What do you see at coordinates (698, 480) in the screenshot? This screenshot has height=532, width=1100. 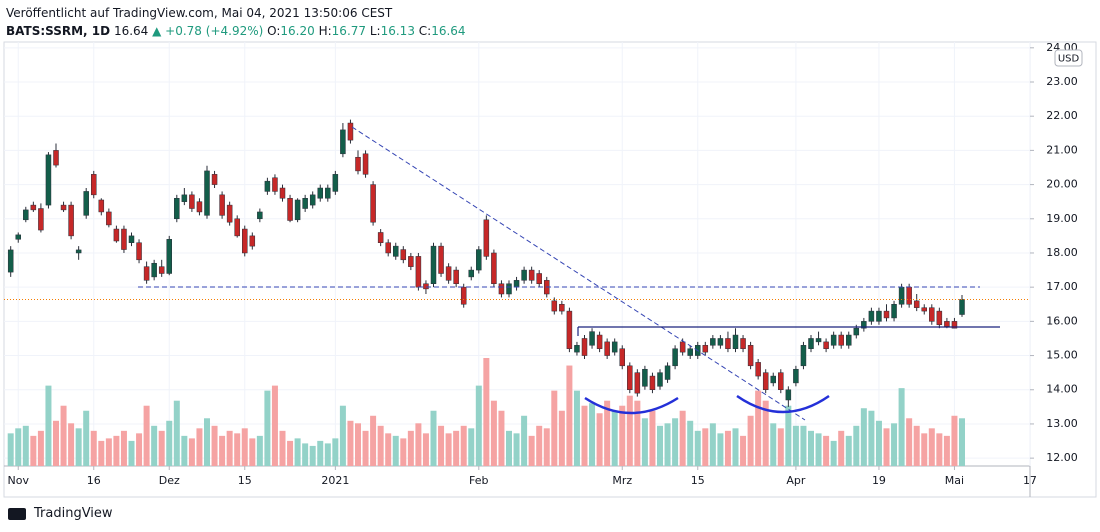 I see `x-tick-label: 15` at bounding box center [698, 480].